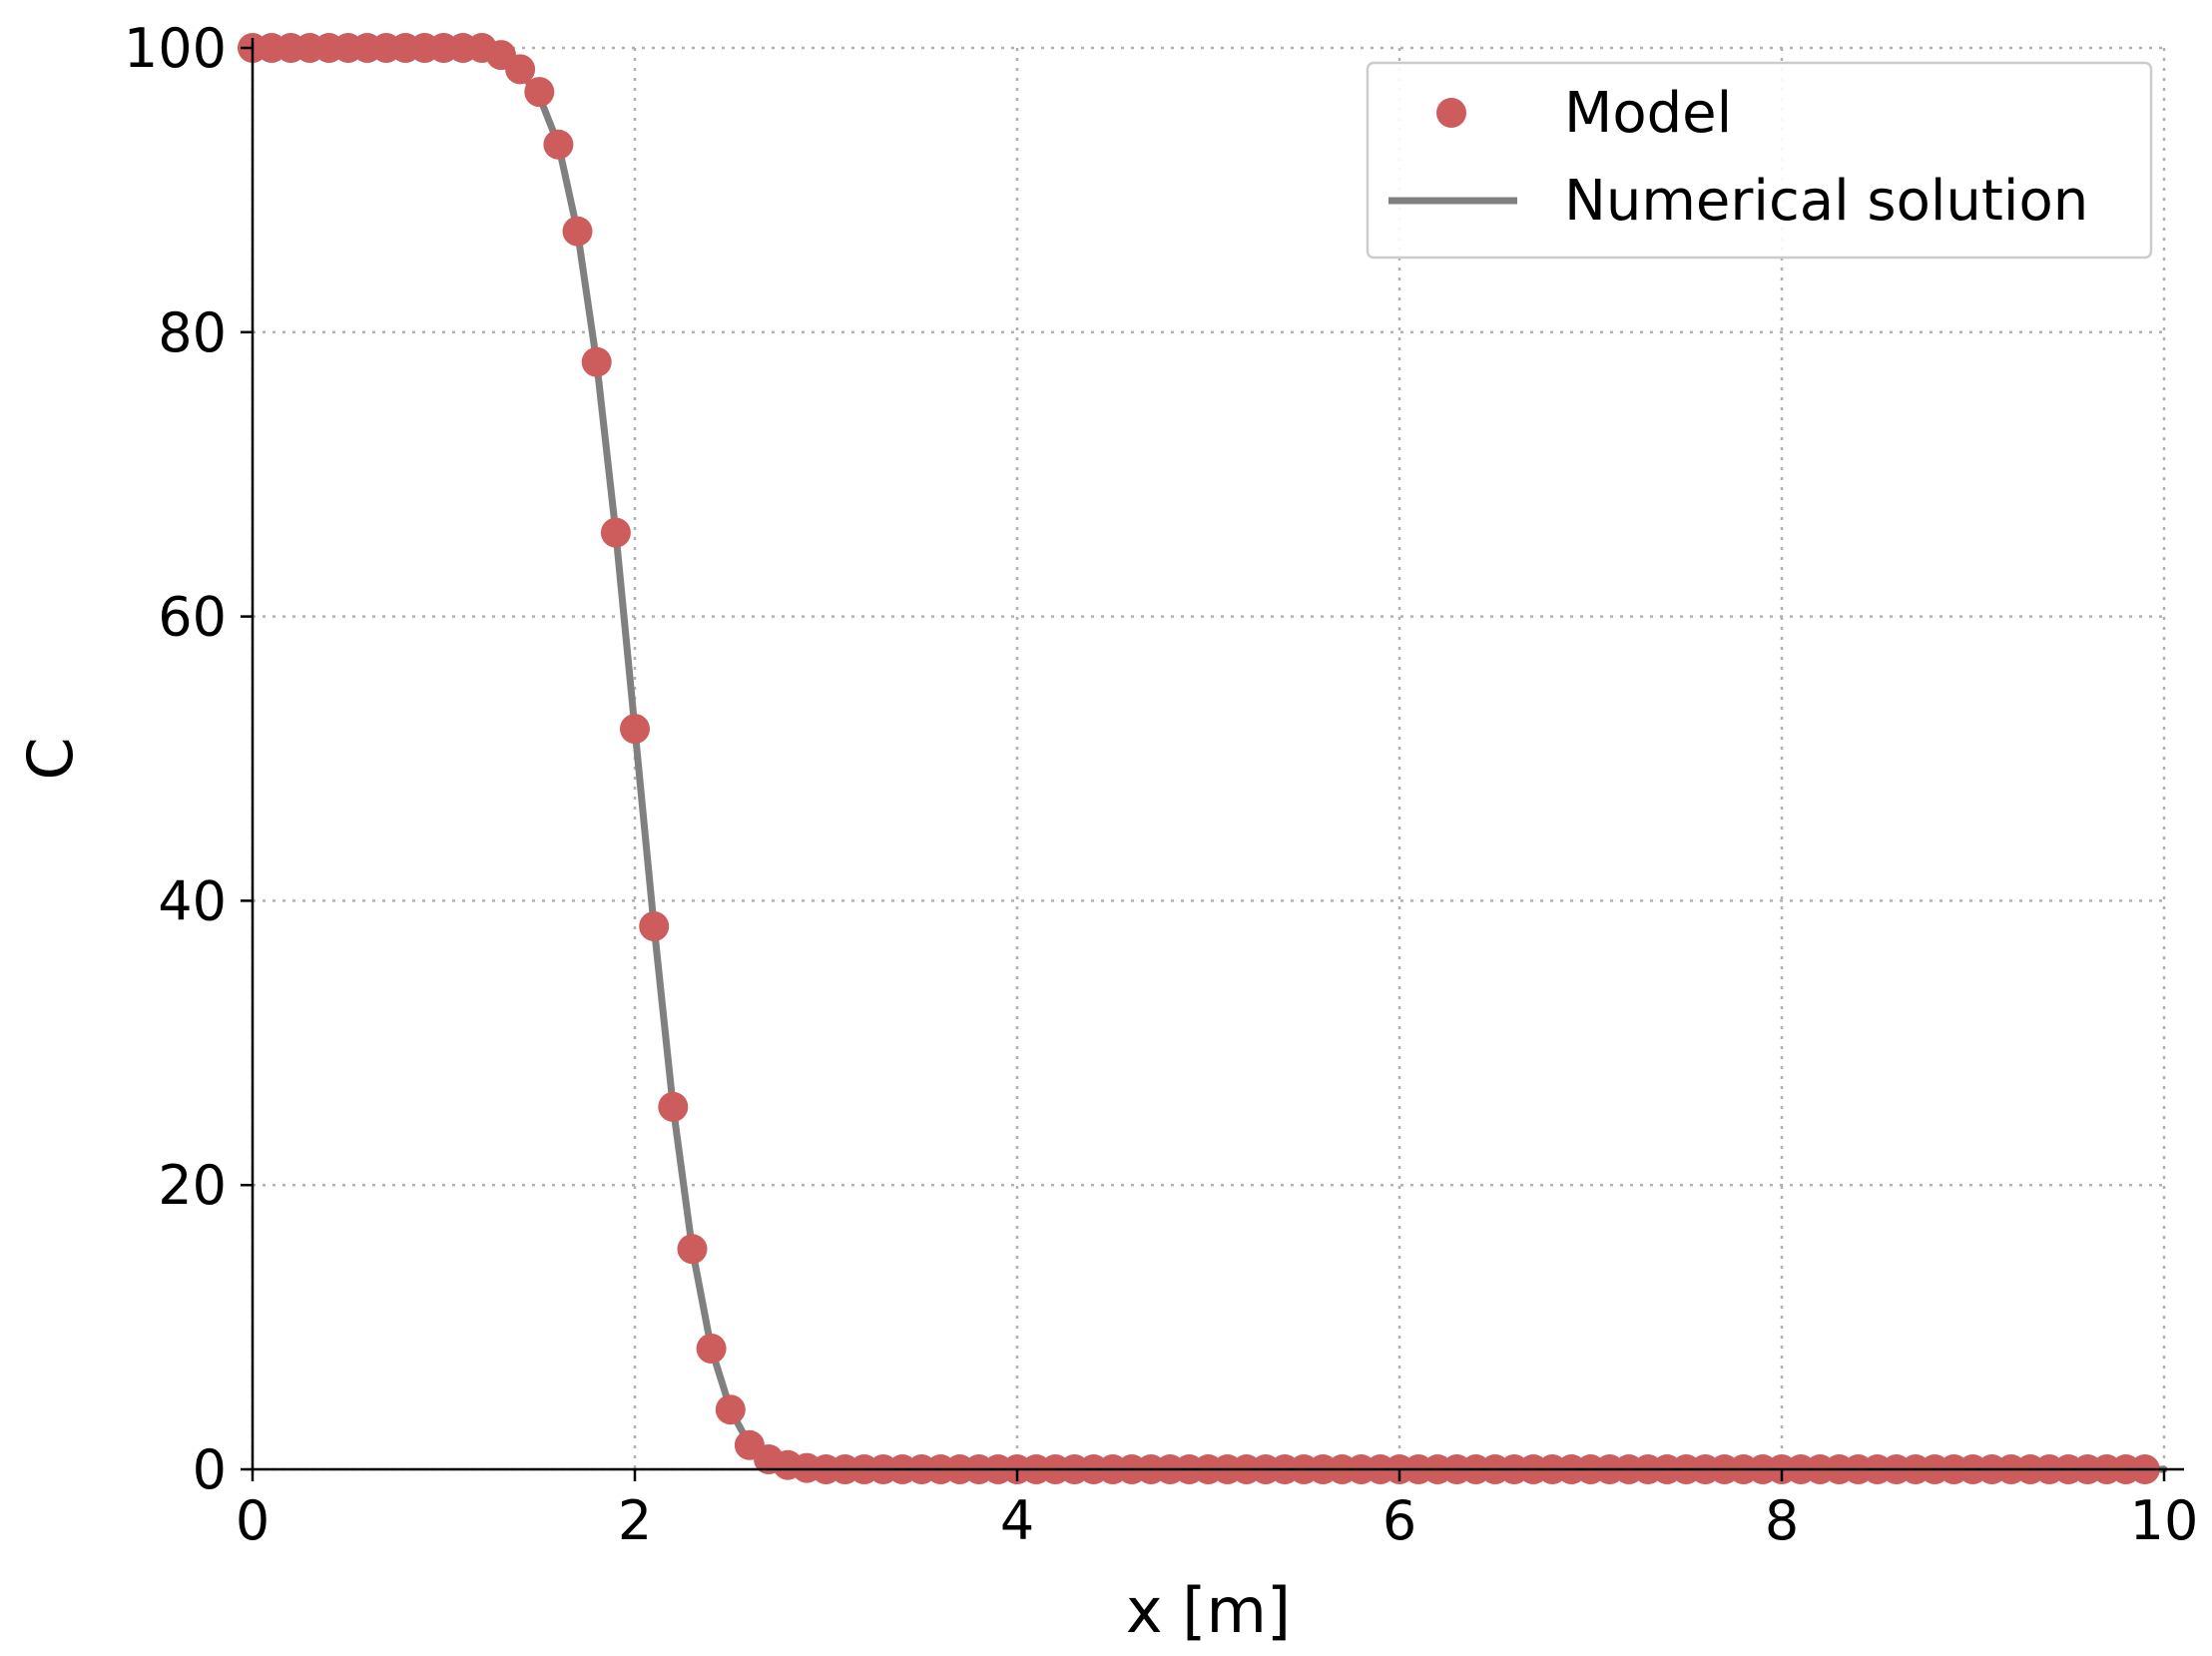 The width and height of the screenshot is (2212, 1656). Describe the element at coordinates (1017, 1520) in the screenshot. I see `x-tick-label: 4` at that location.